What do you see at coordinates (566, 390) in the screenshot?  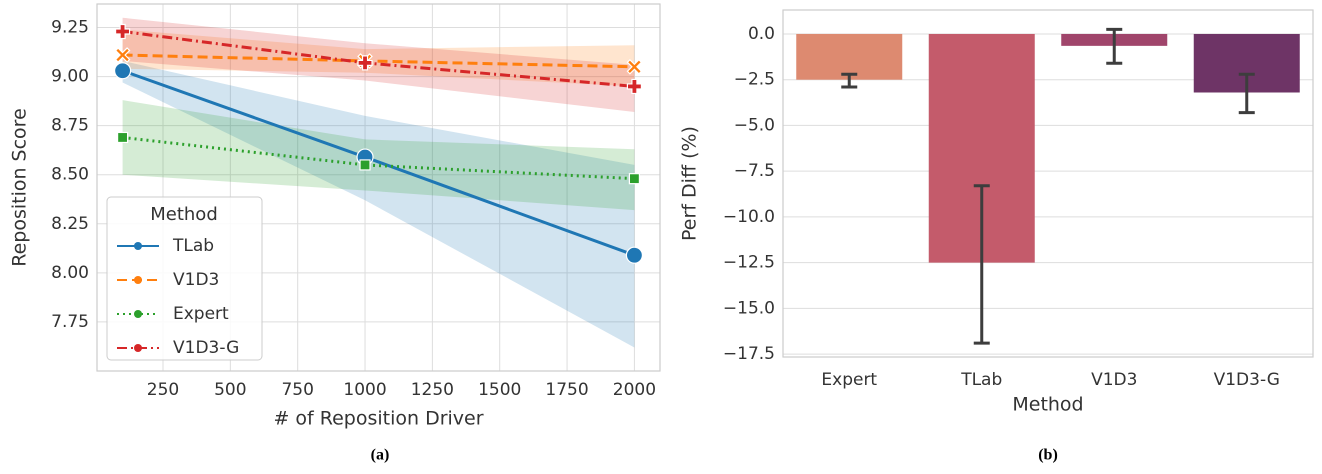 I see `x-tick-label: 1750` at bounding box center [566, 390].